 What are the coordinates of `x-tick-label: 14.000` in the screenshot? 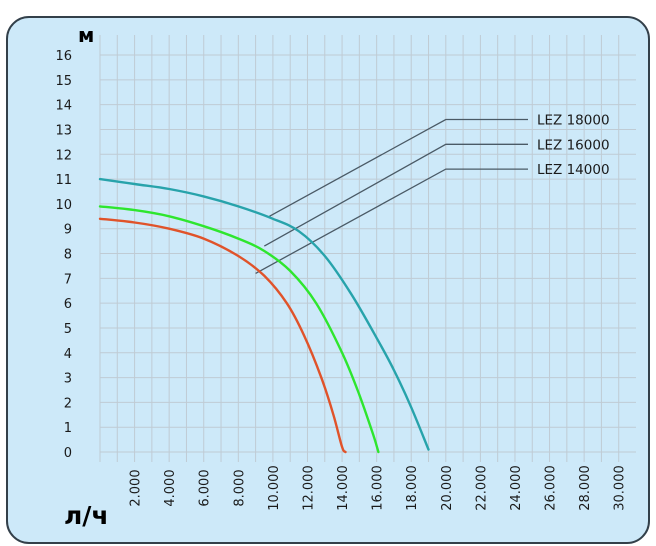 It's located at (343, 488).